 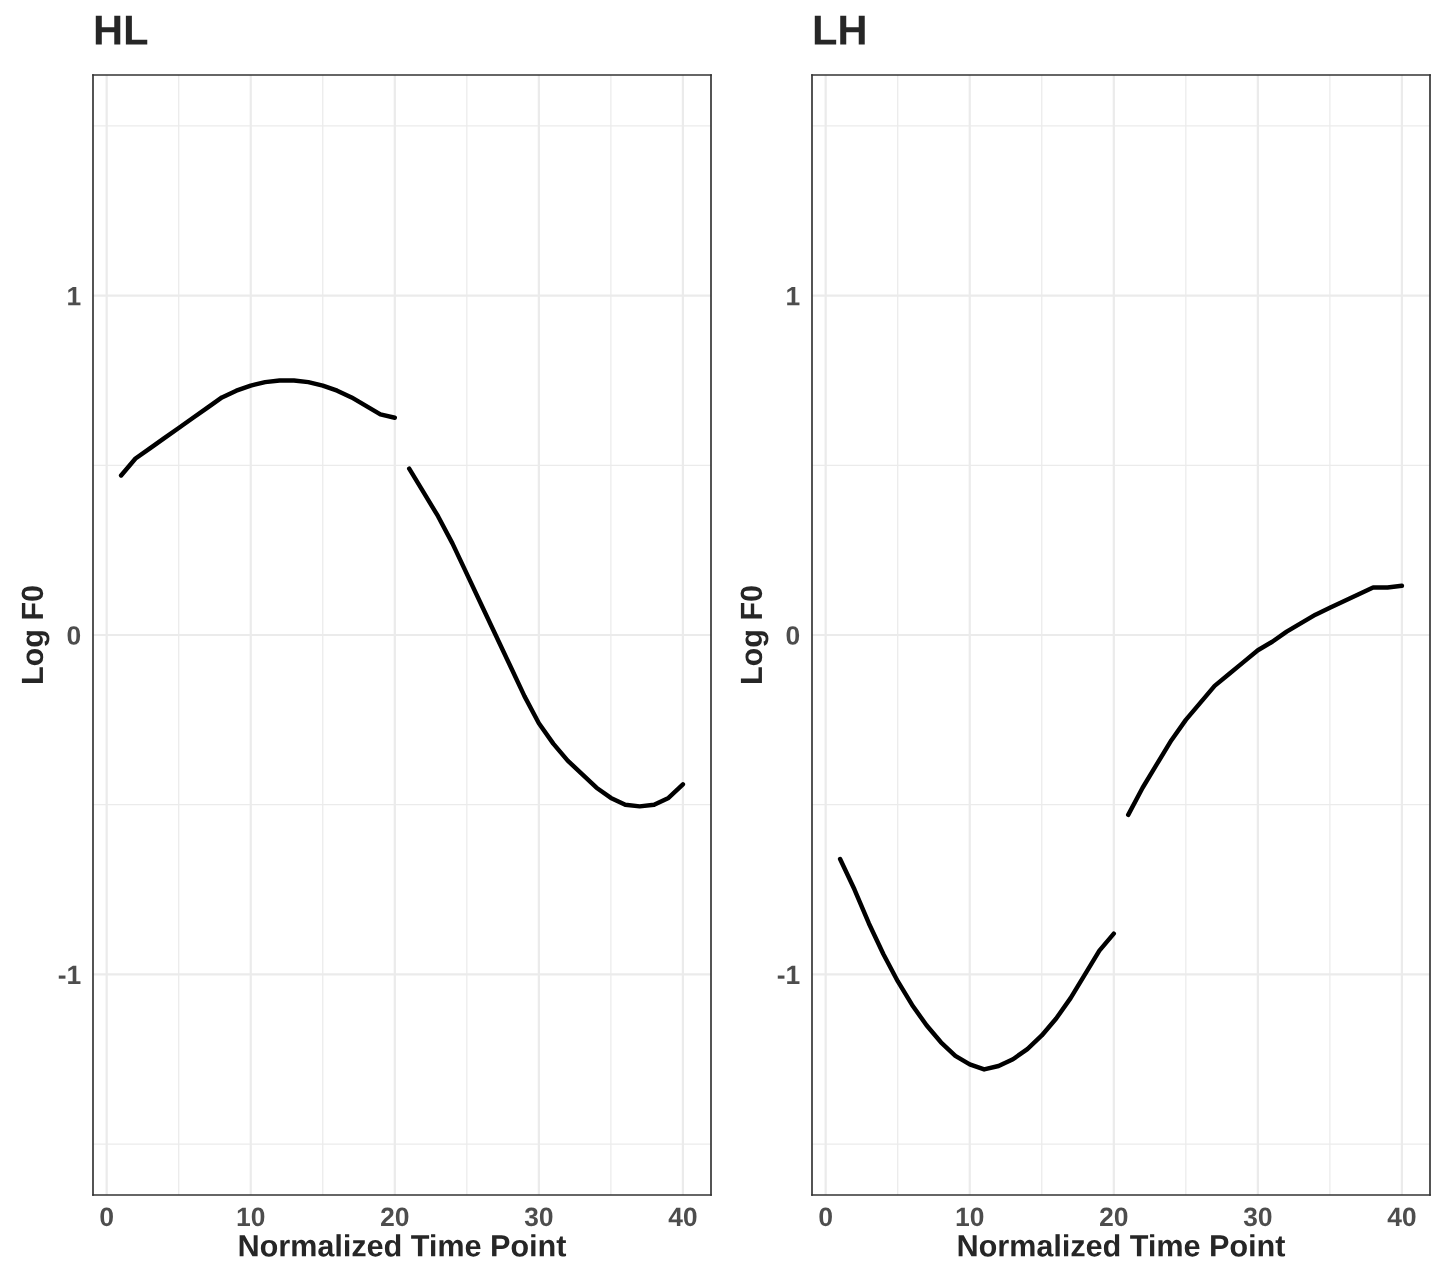 What do you see at coordinates (121, 30) in the screenshot?
I see `chart-title: HL` at bounding box center [121, 30].